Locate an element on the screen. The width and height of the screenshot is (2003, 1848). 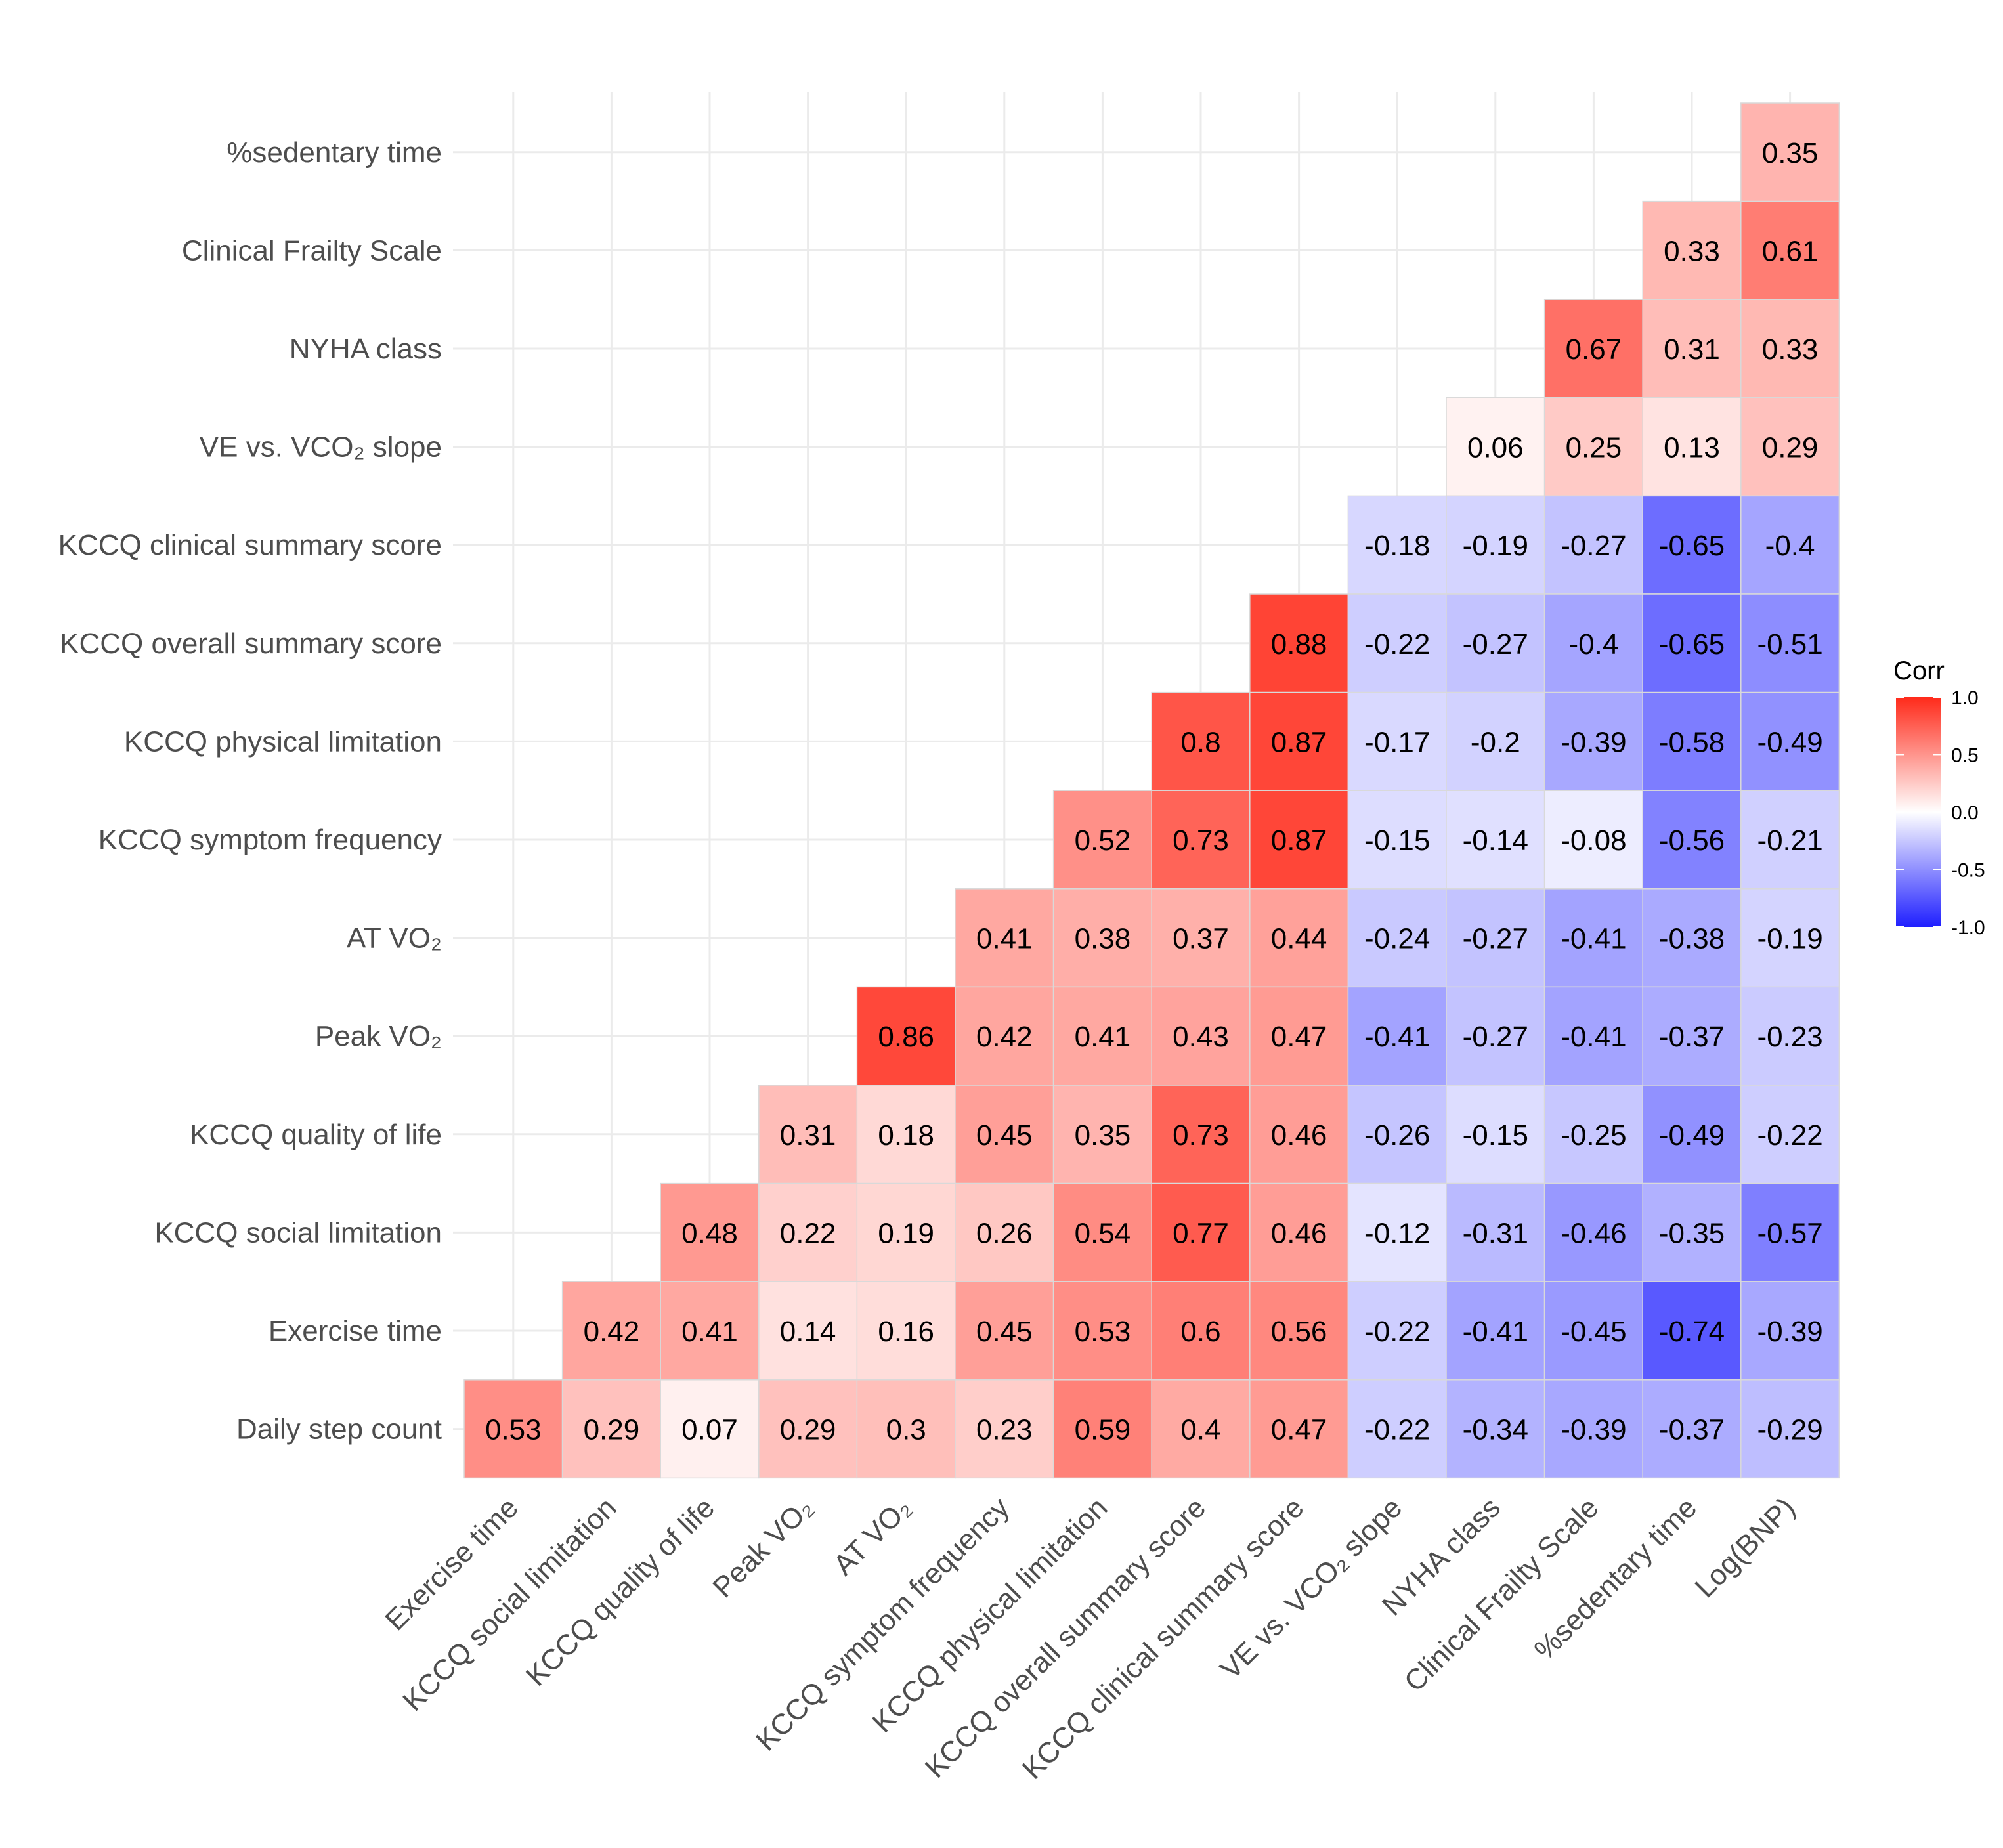
cell-value-label: -0.27 is located at coordinates (1495, 1037).